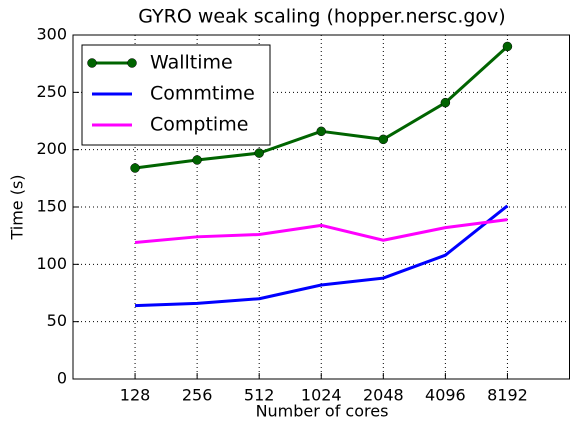 The image size is (571, 431). Describe the element at coordinates (383, 395) in the screenshot. I see `x-tick-label: 2048` at that location.